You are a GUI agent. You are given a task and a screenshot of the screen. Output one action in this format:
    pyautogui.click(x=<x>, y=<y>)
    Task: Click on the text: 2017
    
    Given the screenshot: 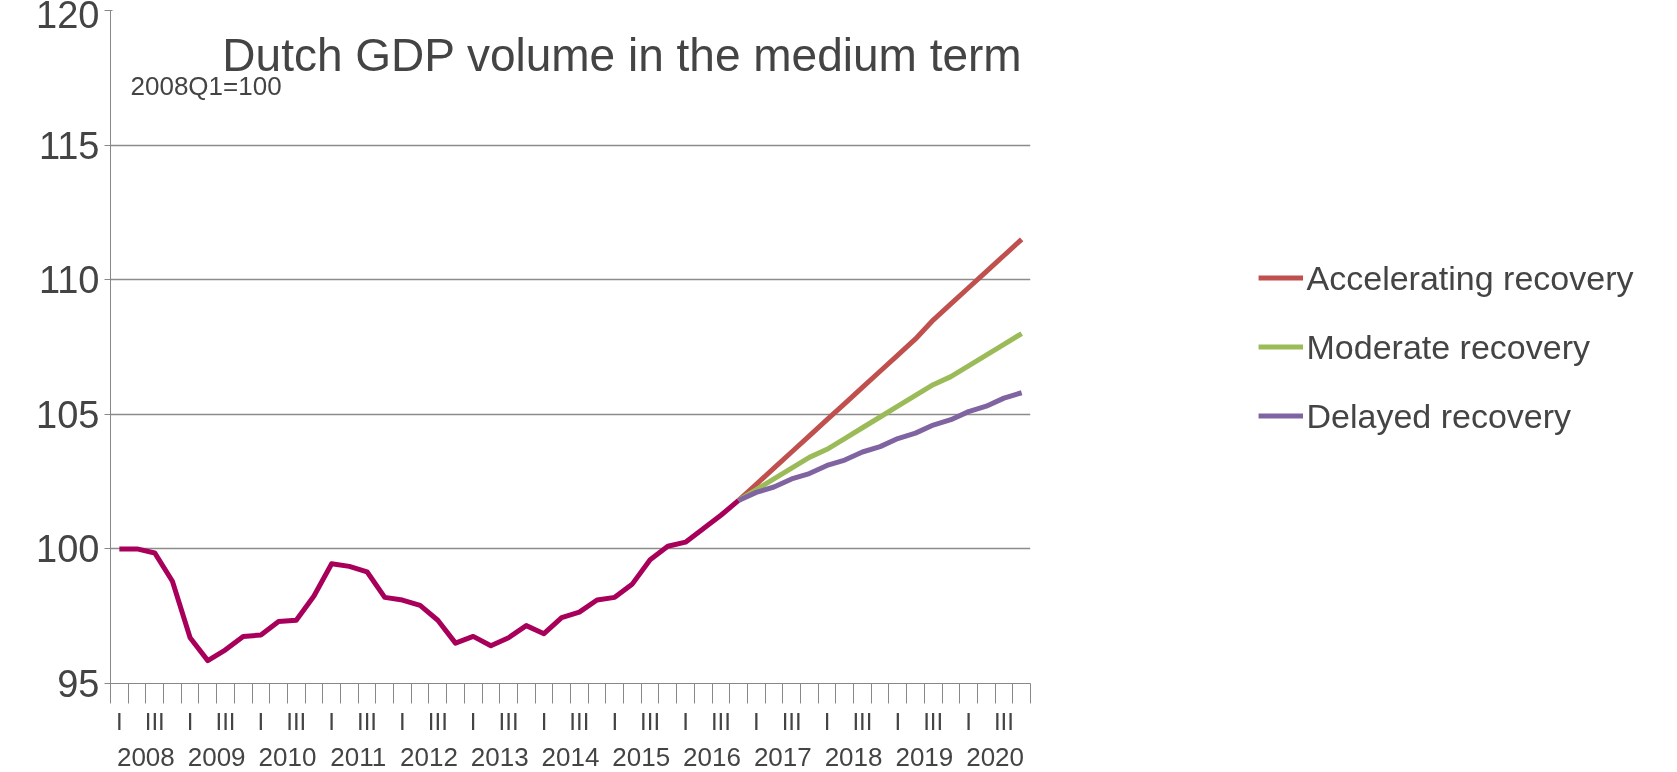 What is the action you would take?
    pyautogui.click(x=782, y=756)
    